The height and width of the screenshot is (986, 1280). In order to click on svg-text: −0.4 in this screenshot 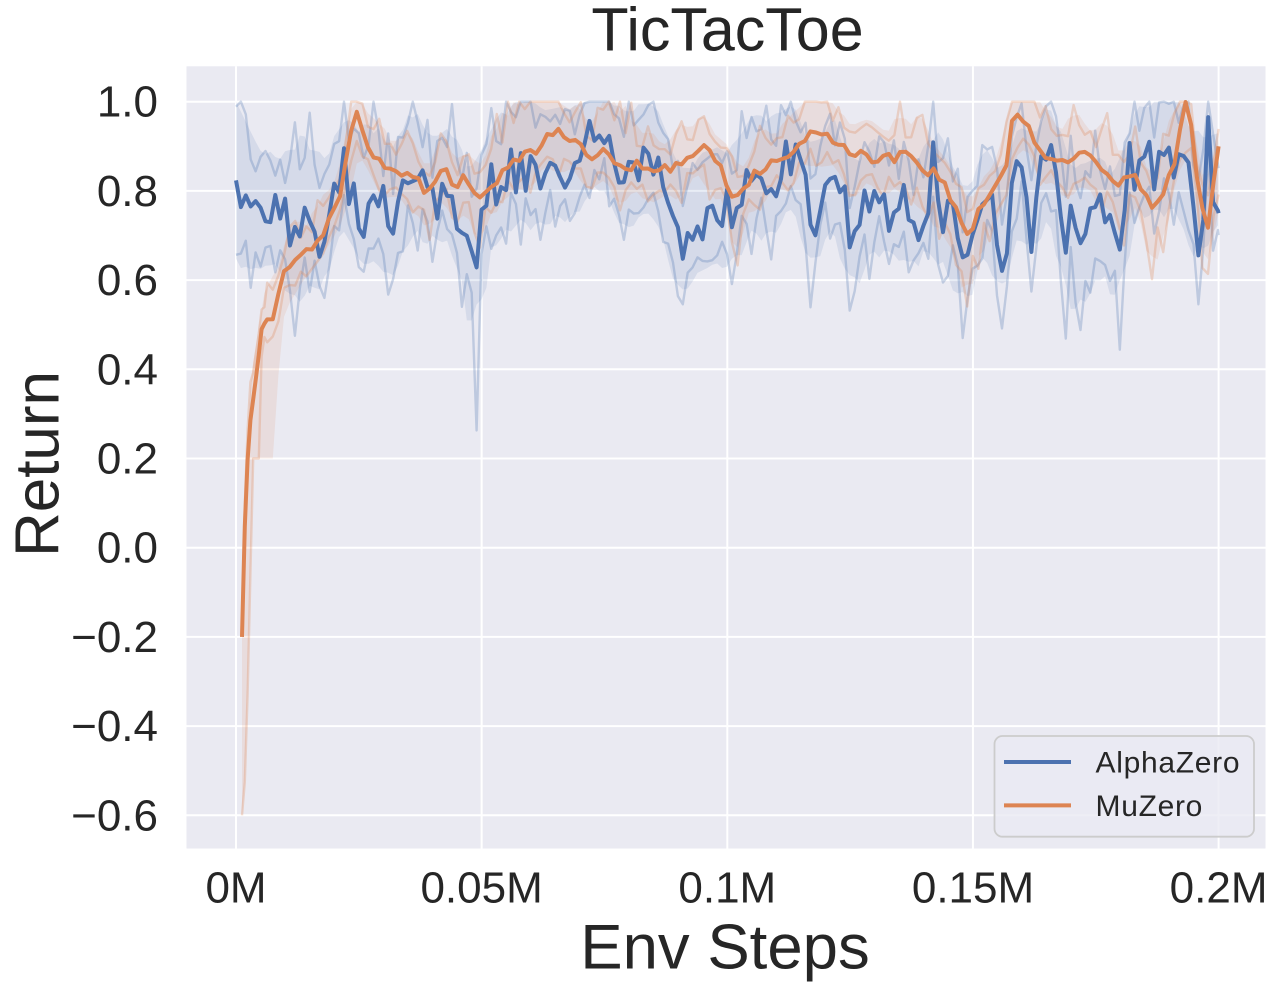, I will do `click(114, 726)`.